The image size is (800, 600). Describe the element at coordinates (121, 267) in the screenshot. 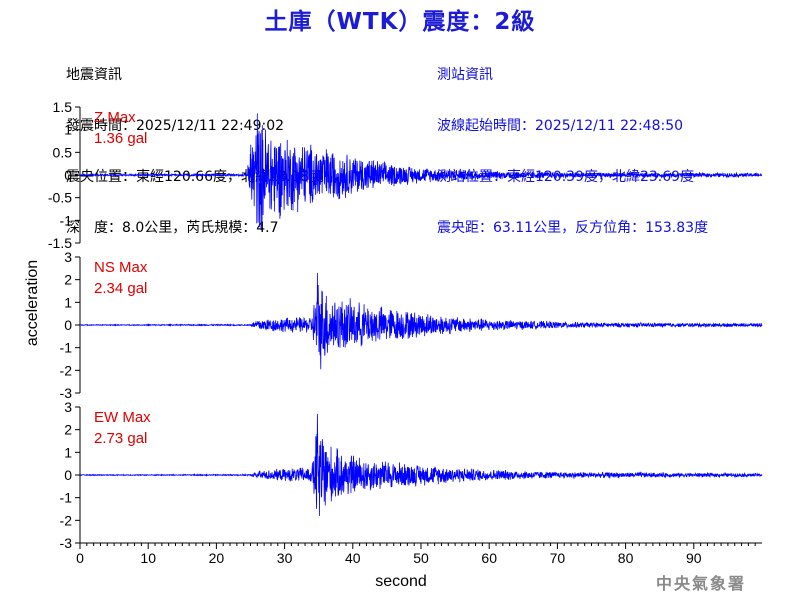

I see `max-label-ns: NS Max` at that location.